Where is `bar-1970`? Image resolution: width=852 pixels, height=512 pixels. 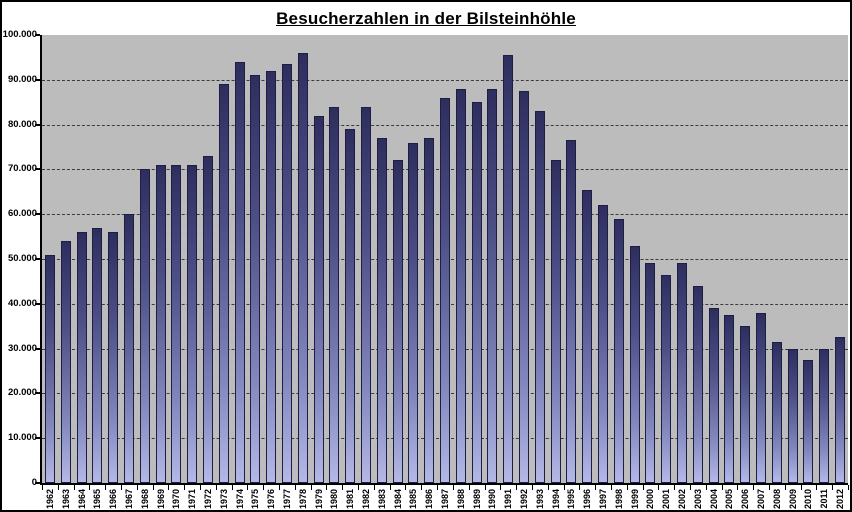 bar-1970 is located at coordinates (176, 324).